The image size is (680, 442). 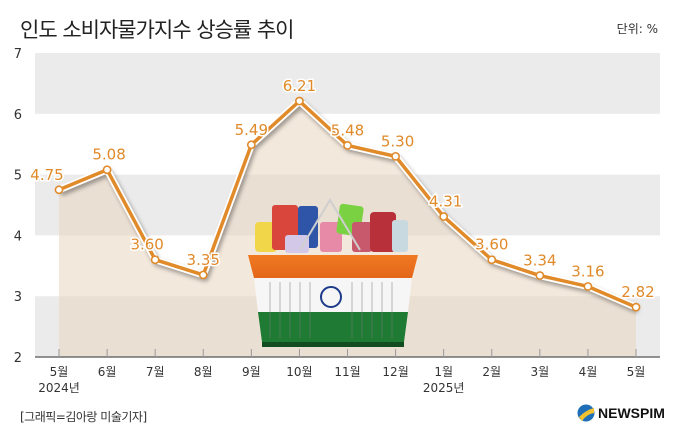 I want to click on data-label: 5.48, so click(x=347, y=130).